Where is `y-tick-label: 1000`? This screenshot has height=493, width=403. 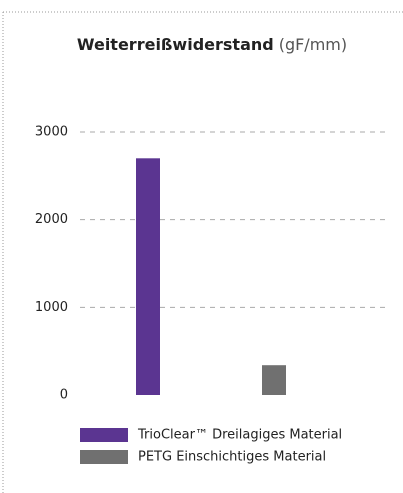 y-tick-label: 1000 is located at coordinates (51, 307).